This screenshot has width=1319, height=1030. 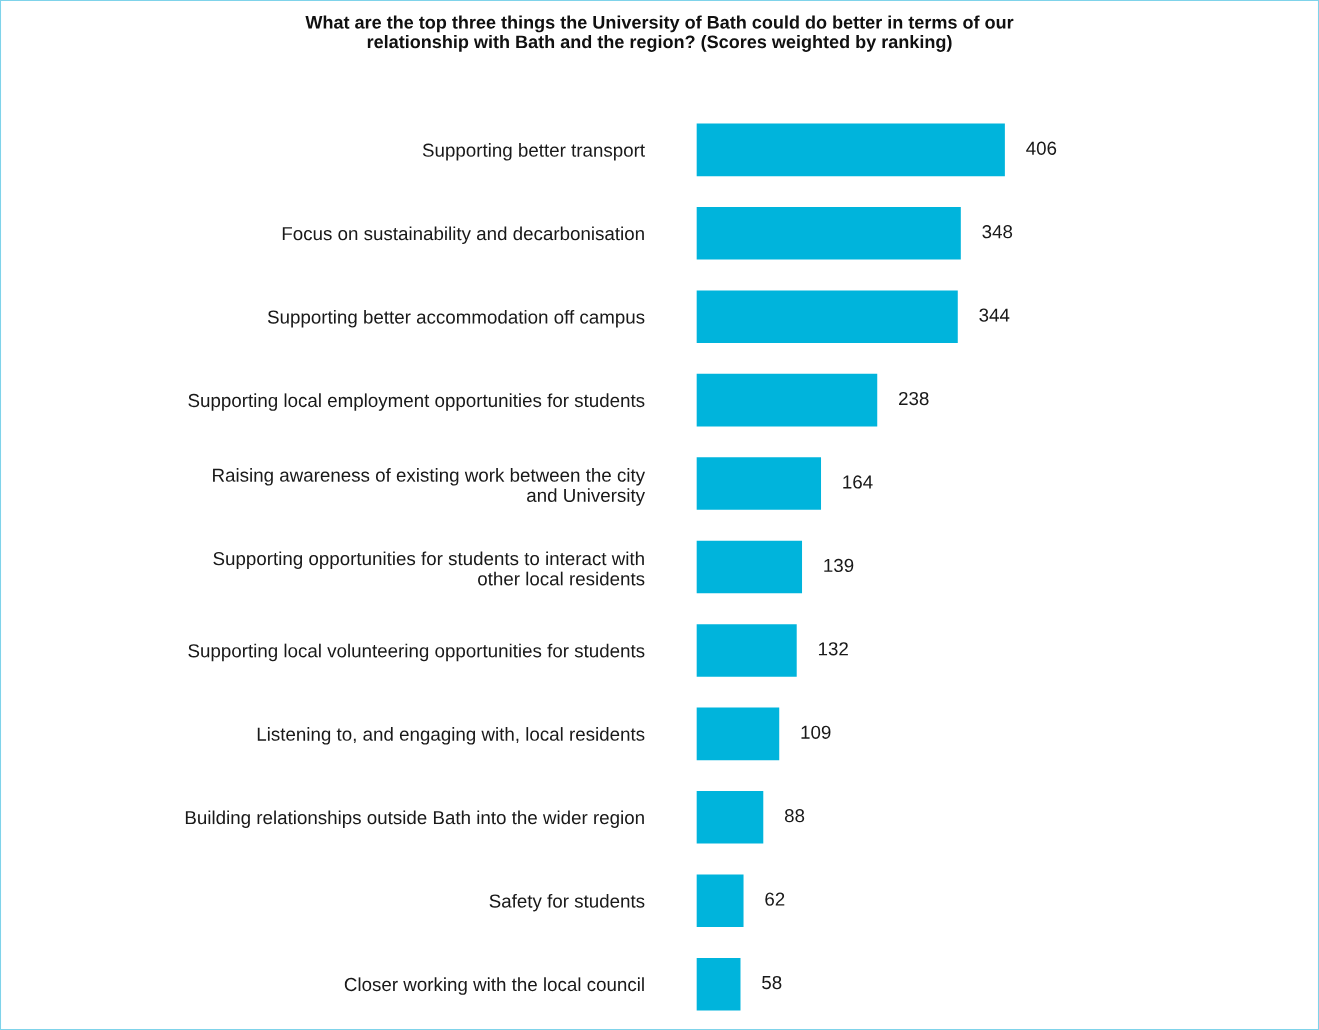 I want to click on data-label: 139, so click(x=839, y=565).